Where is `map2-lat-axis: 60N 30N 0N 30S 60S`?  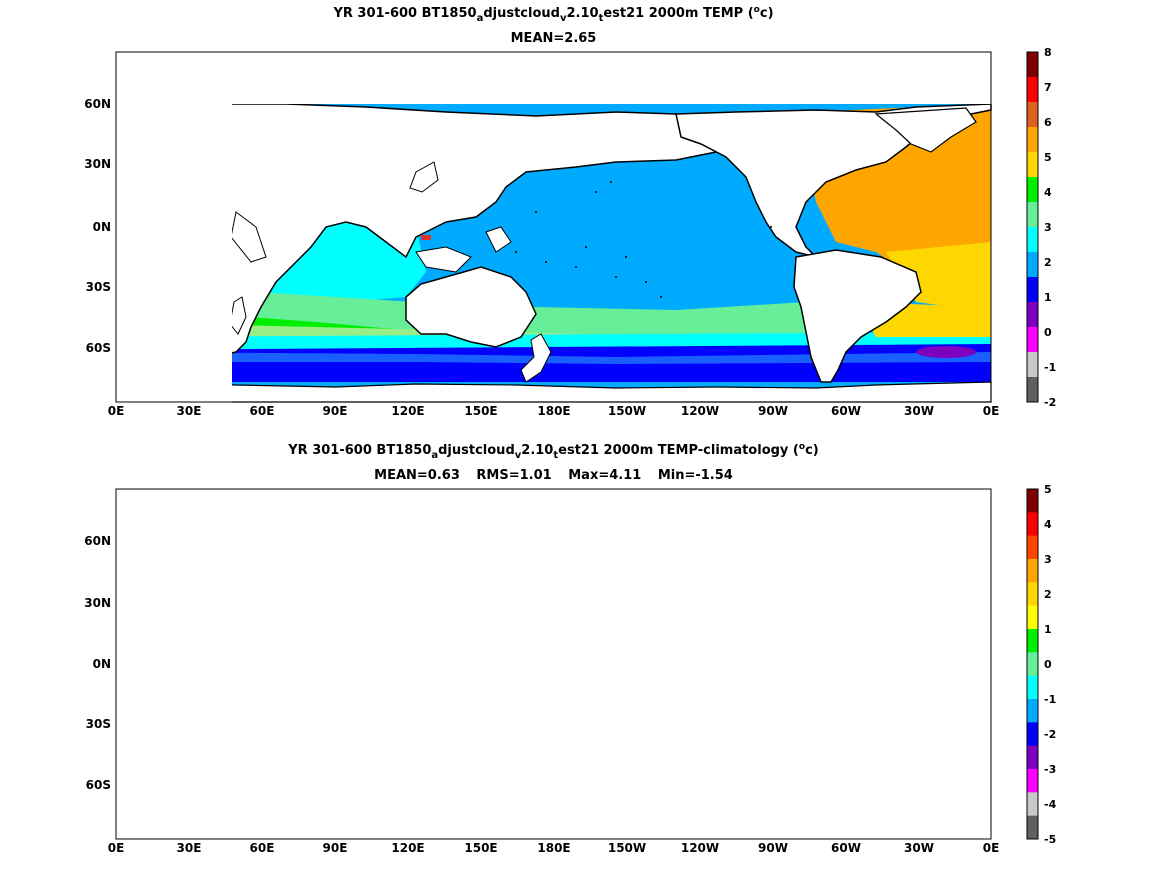
map2-lat-axis: 60N 30N 0N 30S 60S is located at coordinates (97, 663).